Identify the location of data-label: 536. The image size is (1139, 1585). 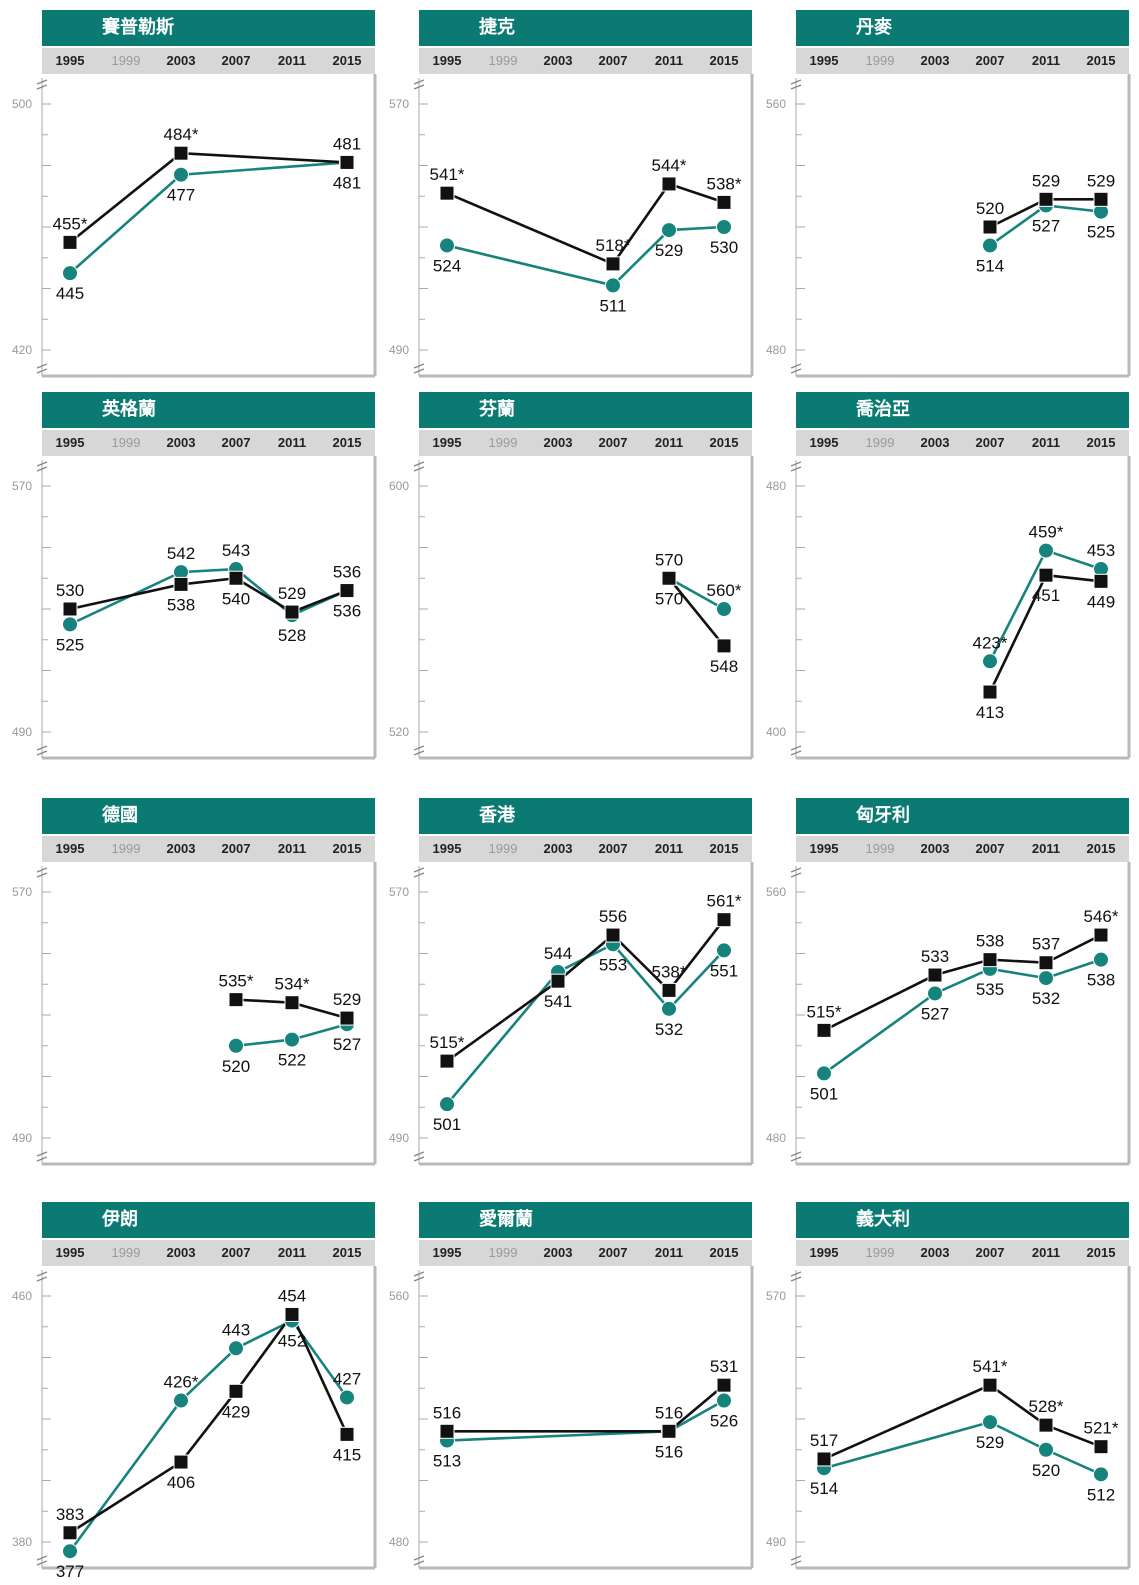
(347, 572).